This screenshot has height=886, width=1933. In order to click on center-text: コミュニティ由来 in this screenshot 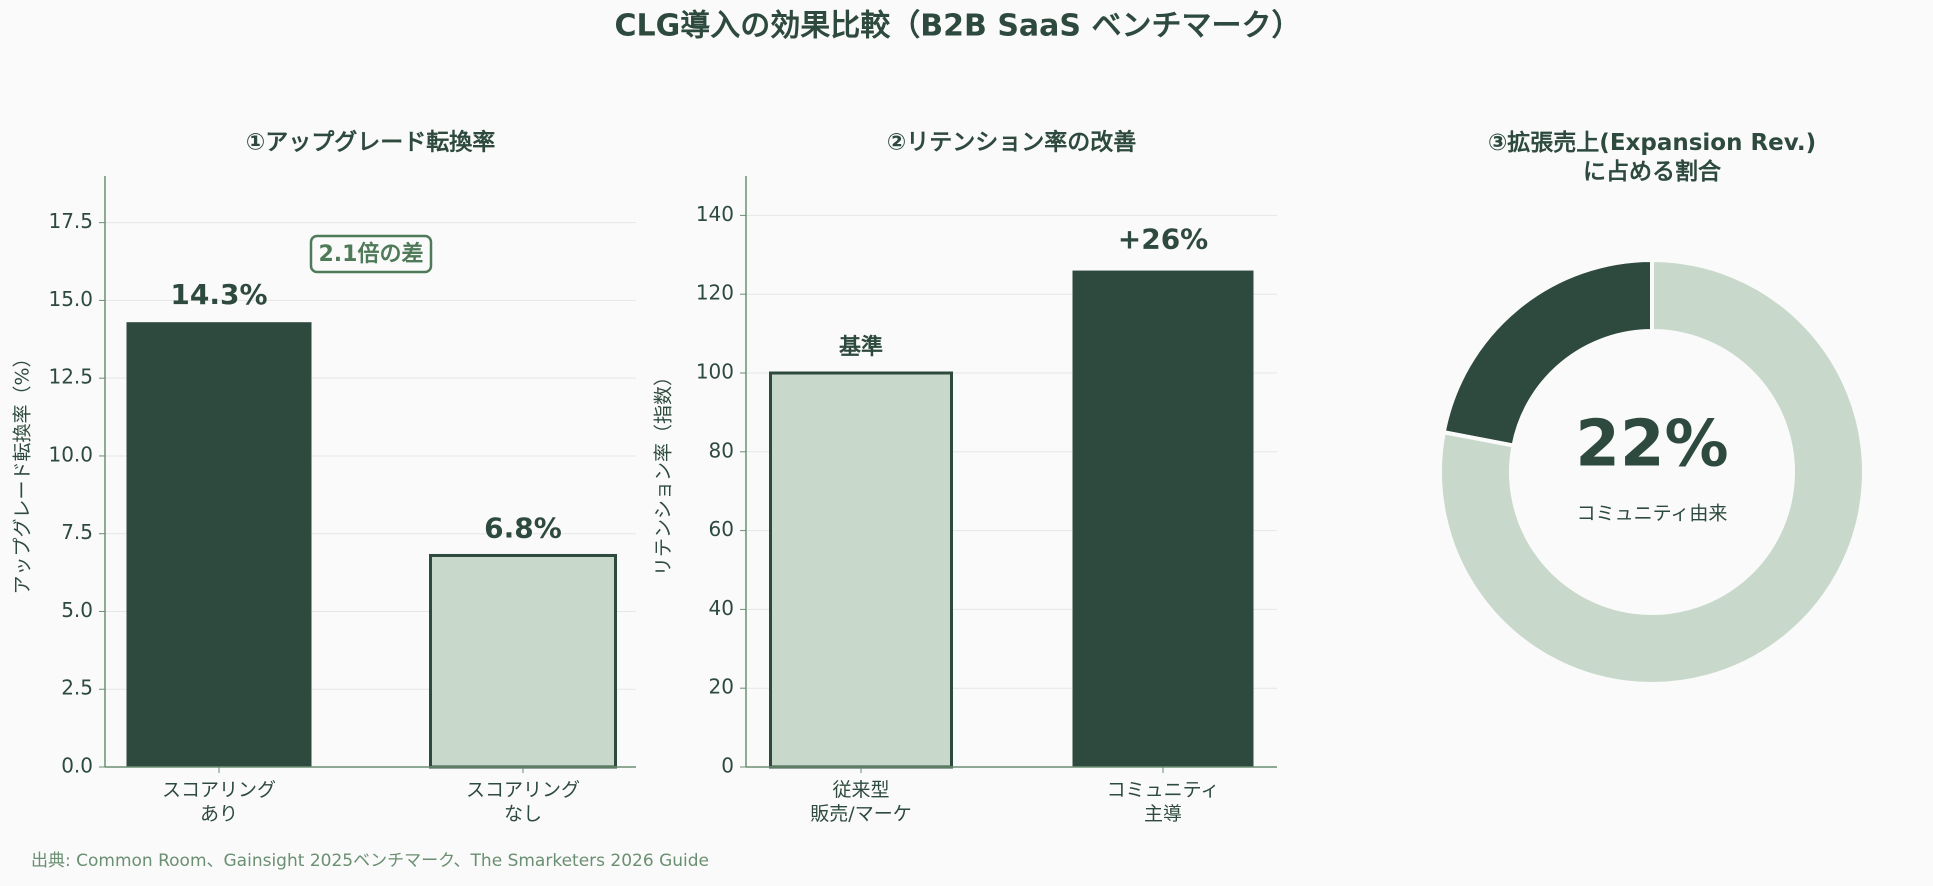, I will do `click(1652, 514)`.